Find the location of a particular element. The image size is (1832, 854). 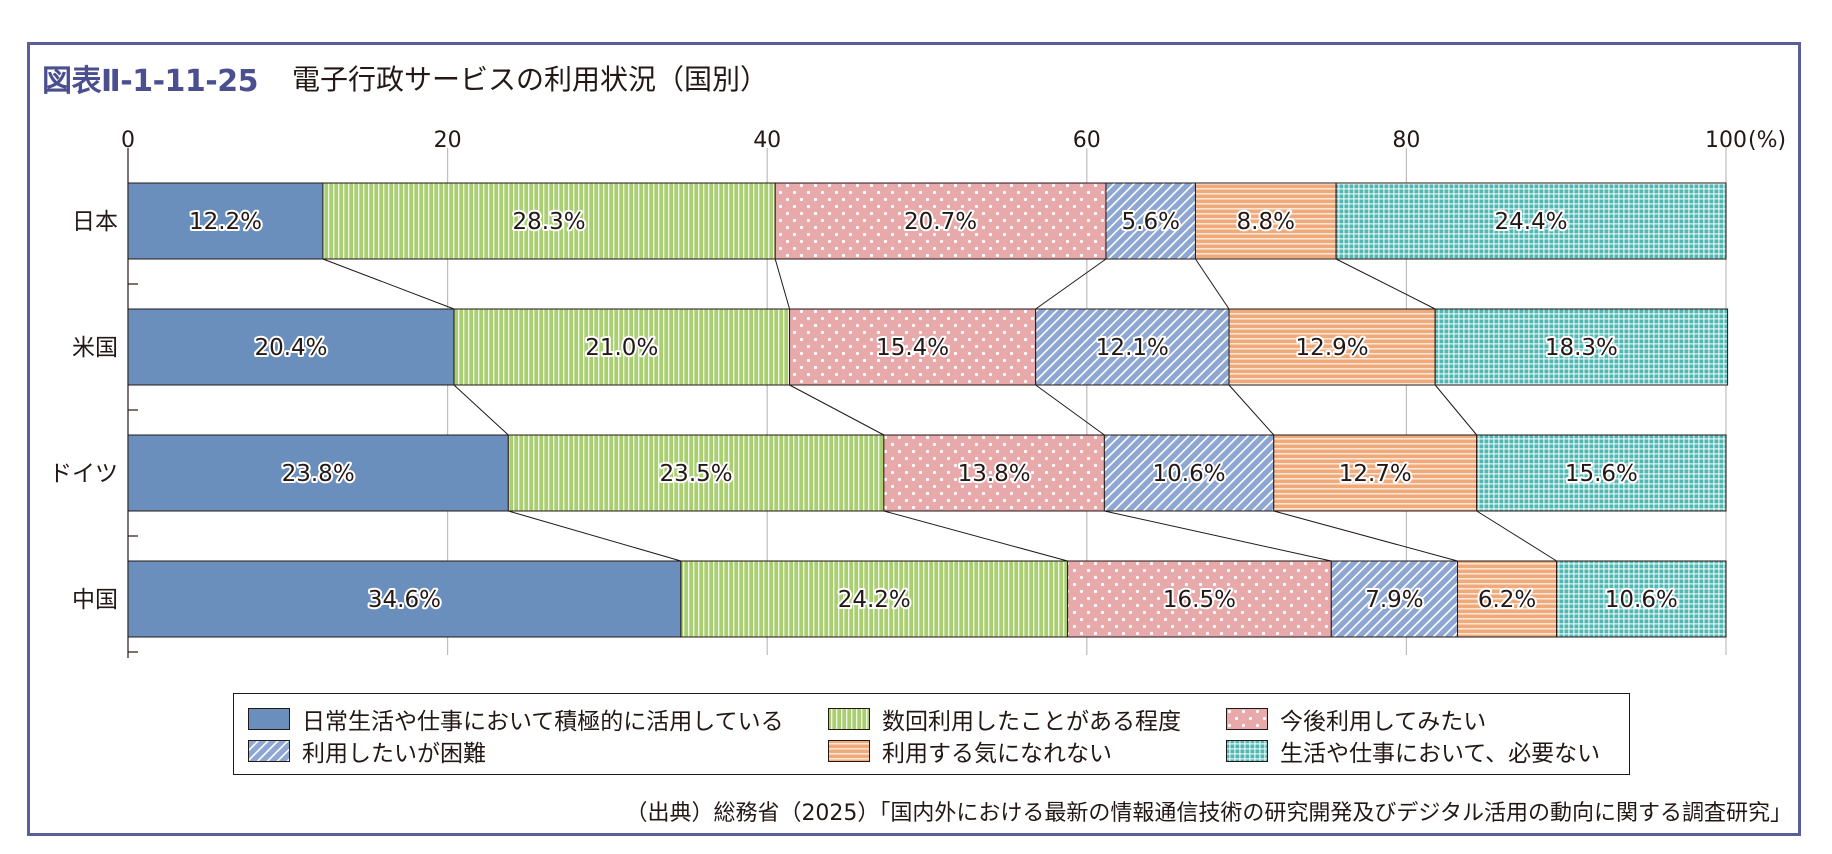

category-label: ドイツ is located at coordinates (83, 474).